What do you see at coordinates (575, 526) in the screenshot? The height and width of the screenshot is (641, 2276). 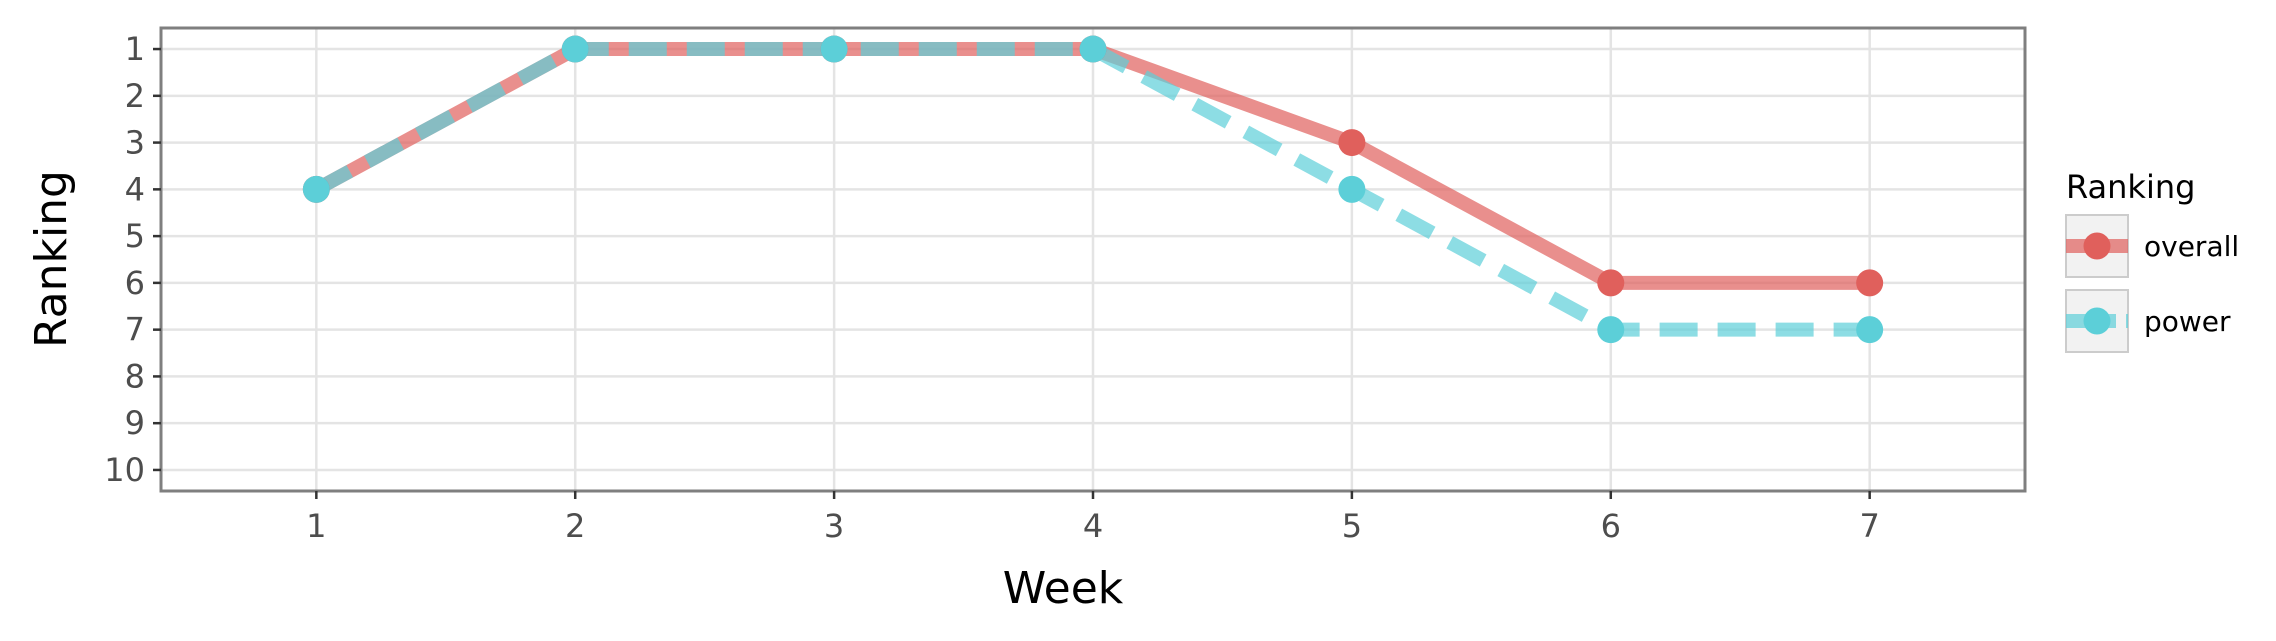 I see `x-tick-label: 2` at bounding box center [575, 526].